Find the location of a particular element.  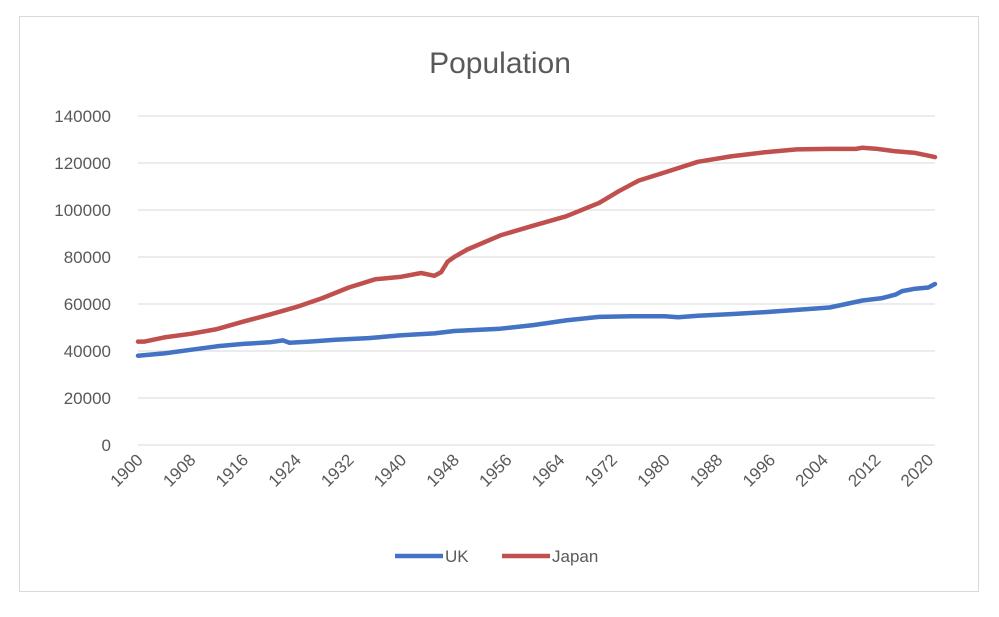

x-tick-label: 2012 is located at coordinates (864, 470).